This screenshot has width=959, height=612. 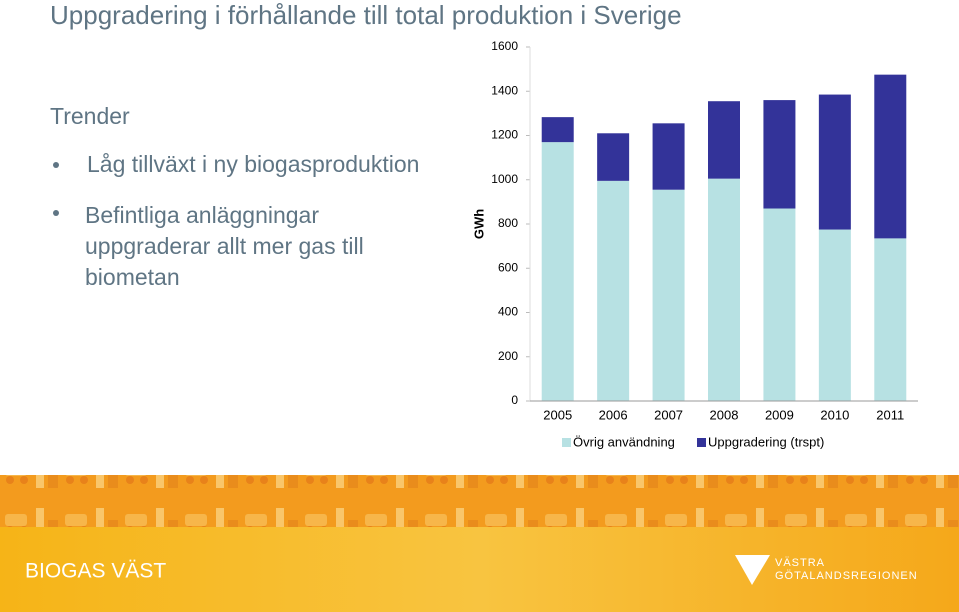 I want to click on x-tick-label: 2010, so click(x=834, y=414).